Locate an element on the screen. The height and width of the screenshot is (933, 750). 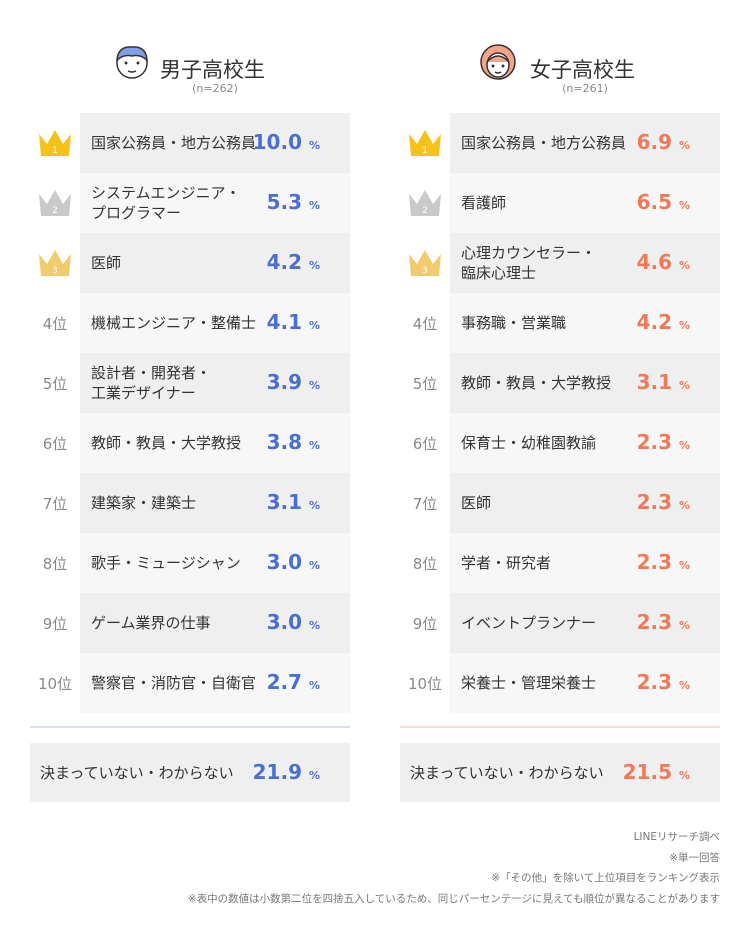
value: 5.3 % is located at coordinates (275, 202).